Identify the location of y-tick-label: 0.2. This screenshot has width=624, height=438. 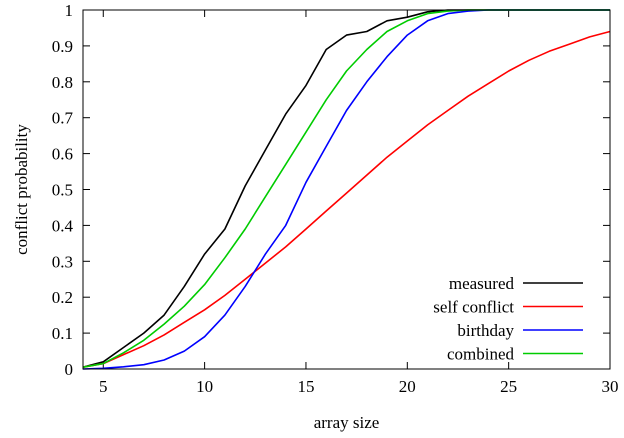
(62, 297).